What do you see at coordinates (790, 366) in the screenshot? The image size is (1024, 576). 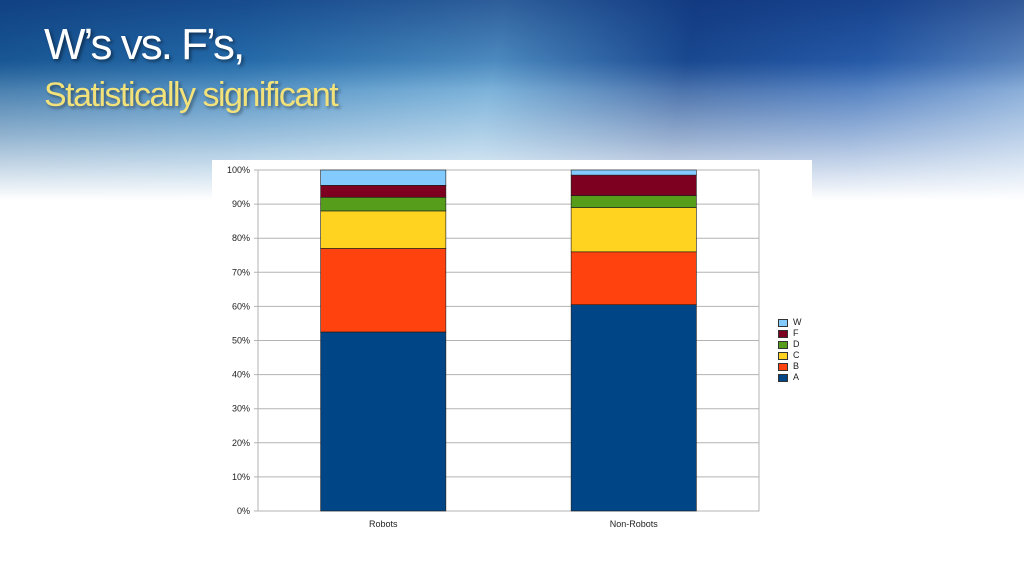 I see `legend-item: B` at bounding box center [790, 366].